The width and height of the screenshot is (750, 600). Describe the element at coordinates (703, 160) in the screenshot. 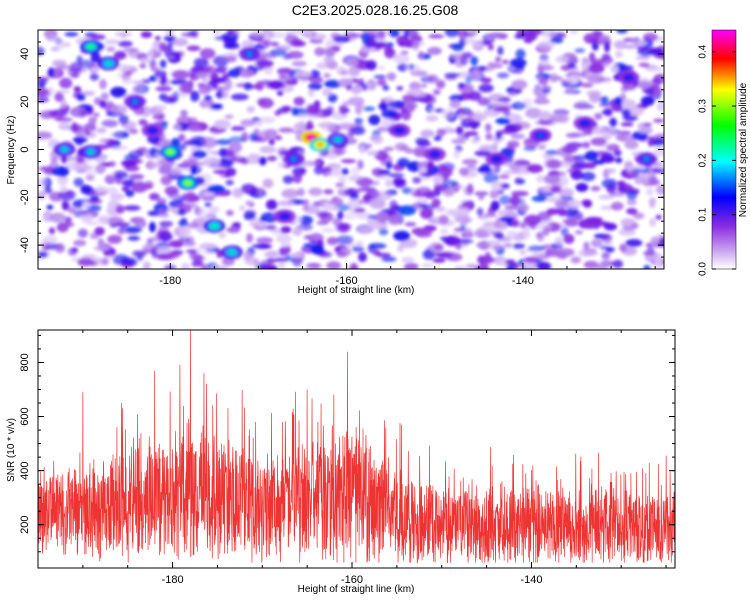

I see `colorbar-tick-label: 0.2` at that location.